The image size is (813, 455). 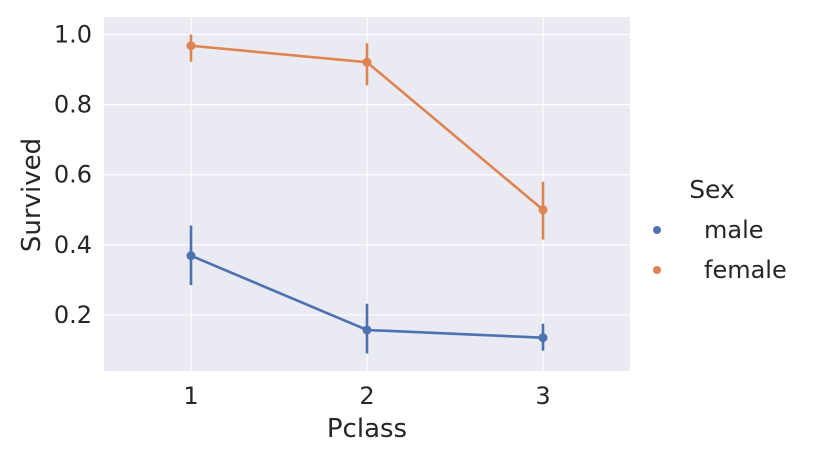 What do you see at coordinates (745, 270) in the screenshot?
I see `legend-label-female: female` at bounding box center [745, 270].